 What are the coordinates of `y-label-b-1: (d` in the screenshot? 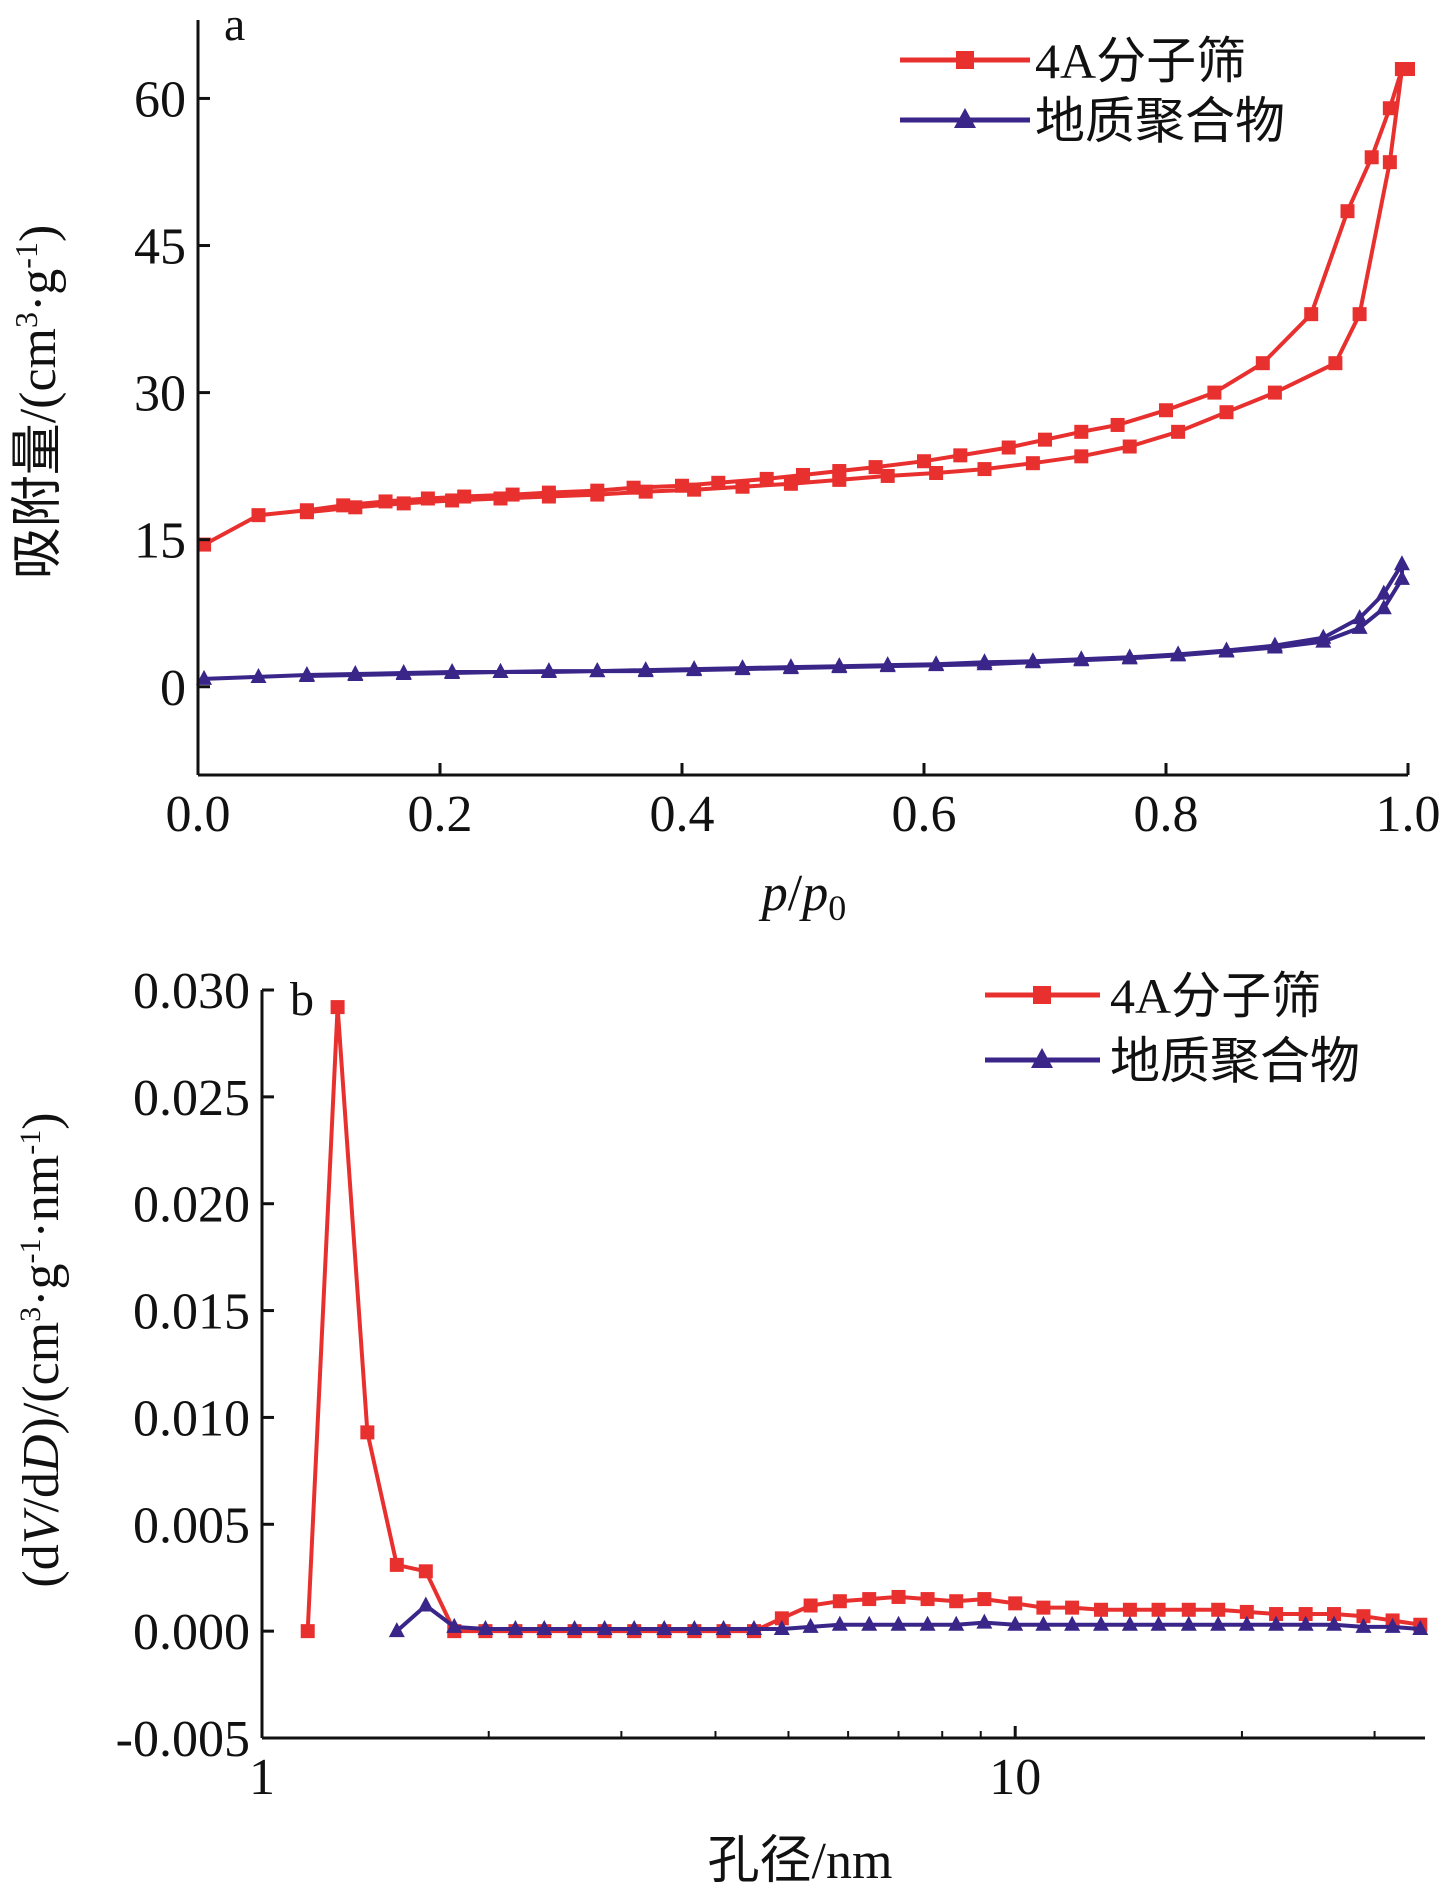 It's located at (41, 1565).